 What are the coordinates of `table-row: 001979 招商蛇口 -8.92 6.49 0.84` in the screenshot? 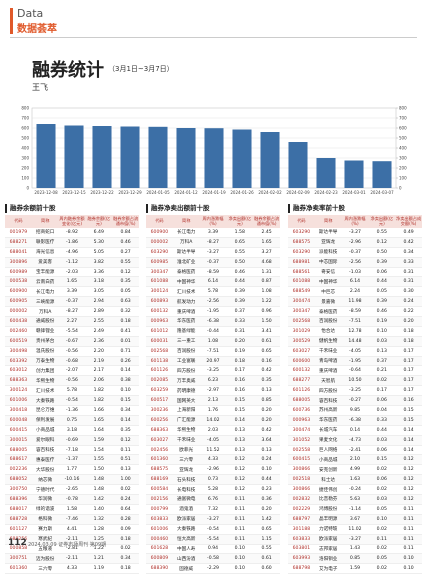 It's located at (72, 233).